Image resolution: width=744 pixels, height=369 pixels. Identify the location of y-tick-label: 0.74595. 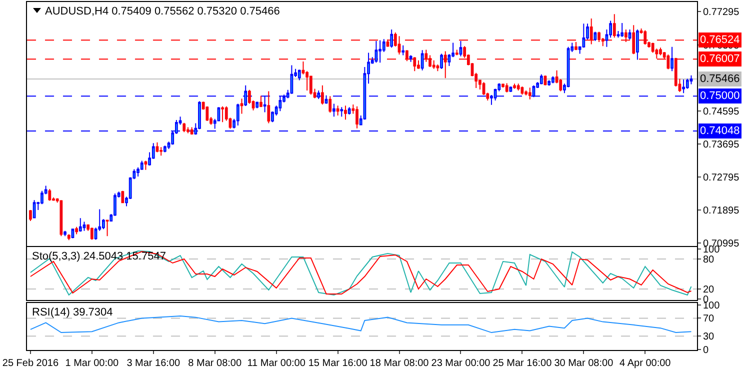
(721, 112).